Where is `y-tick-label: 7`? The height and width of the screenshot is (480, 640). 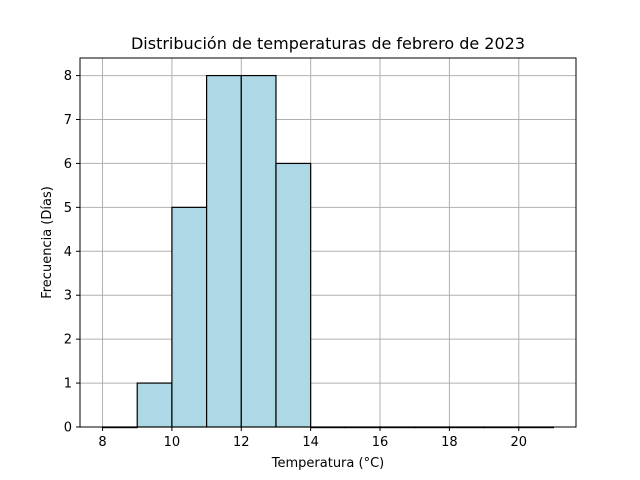
y-tick-label: 7 is located at coordinates (68, 120).